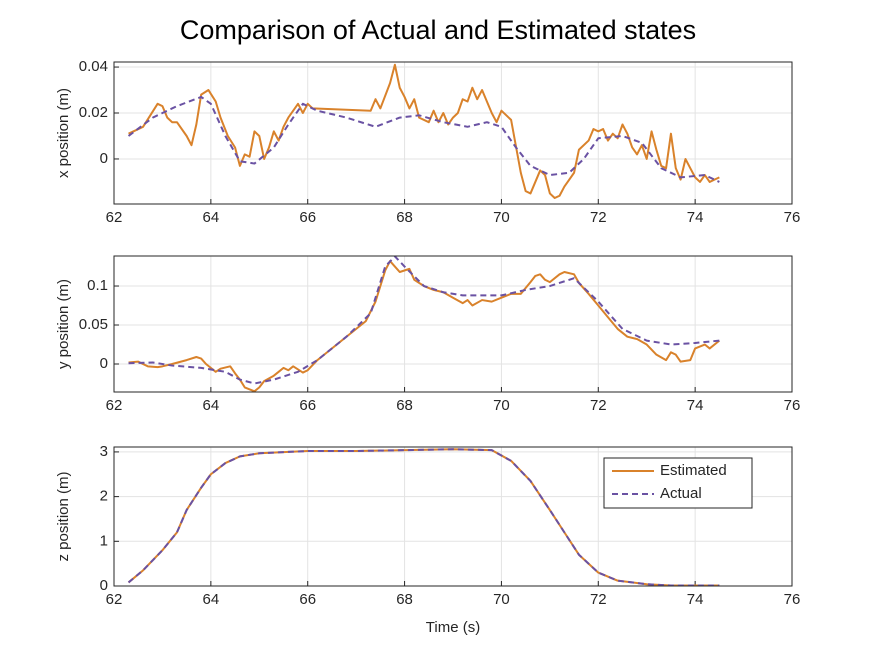 The height and width of the screenshot is (656, 875). Describe the element at coordinates (104, 451) in the screenshot. I see `y-tick-label: 3` at that location.